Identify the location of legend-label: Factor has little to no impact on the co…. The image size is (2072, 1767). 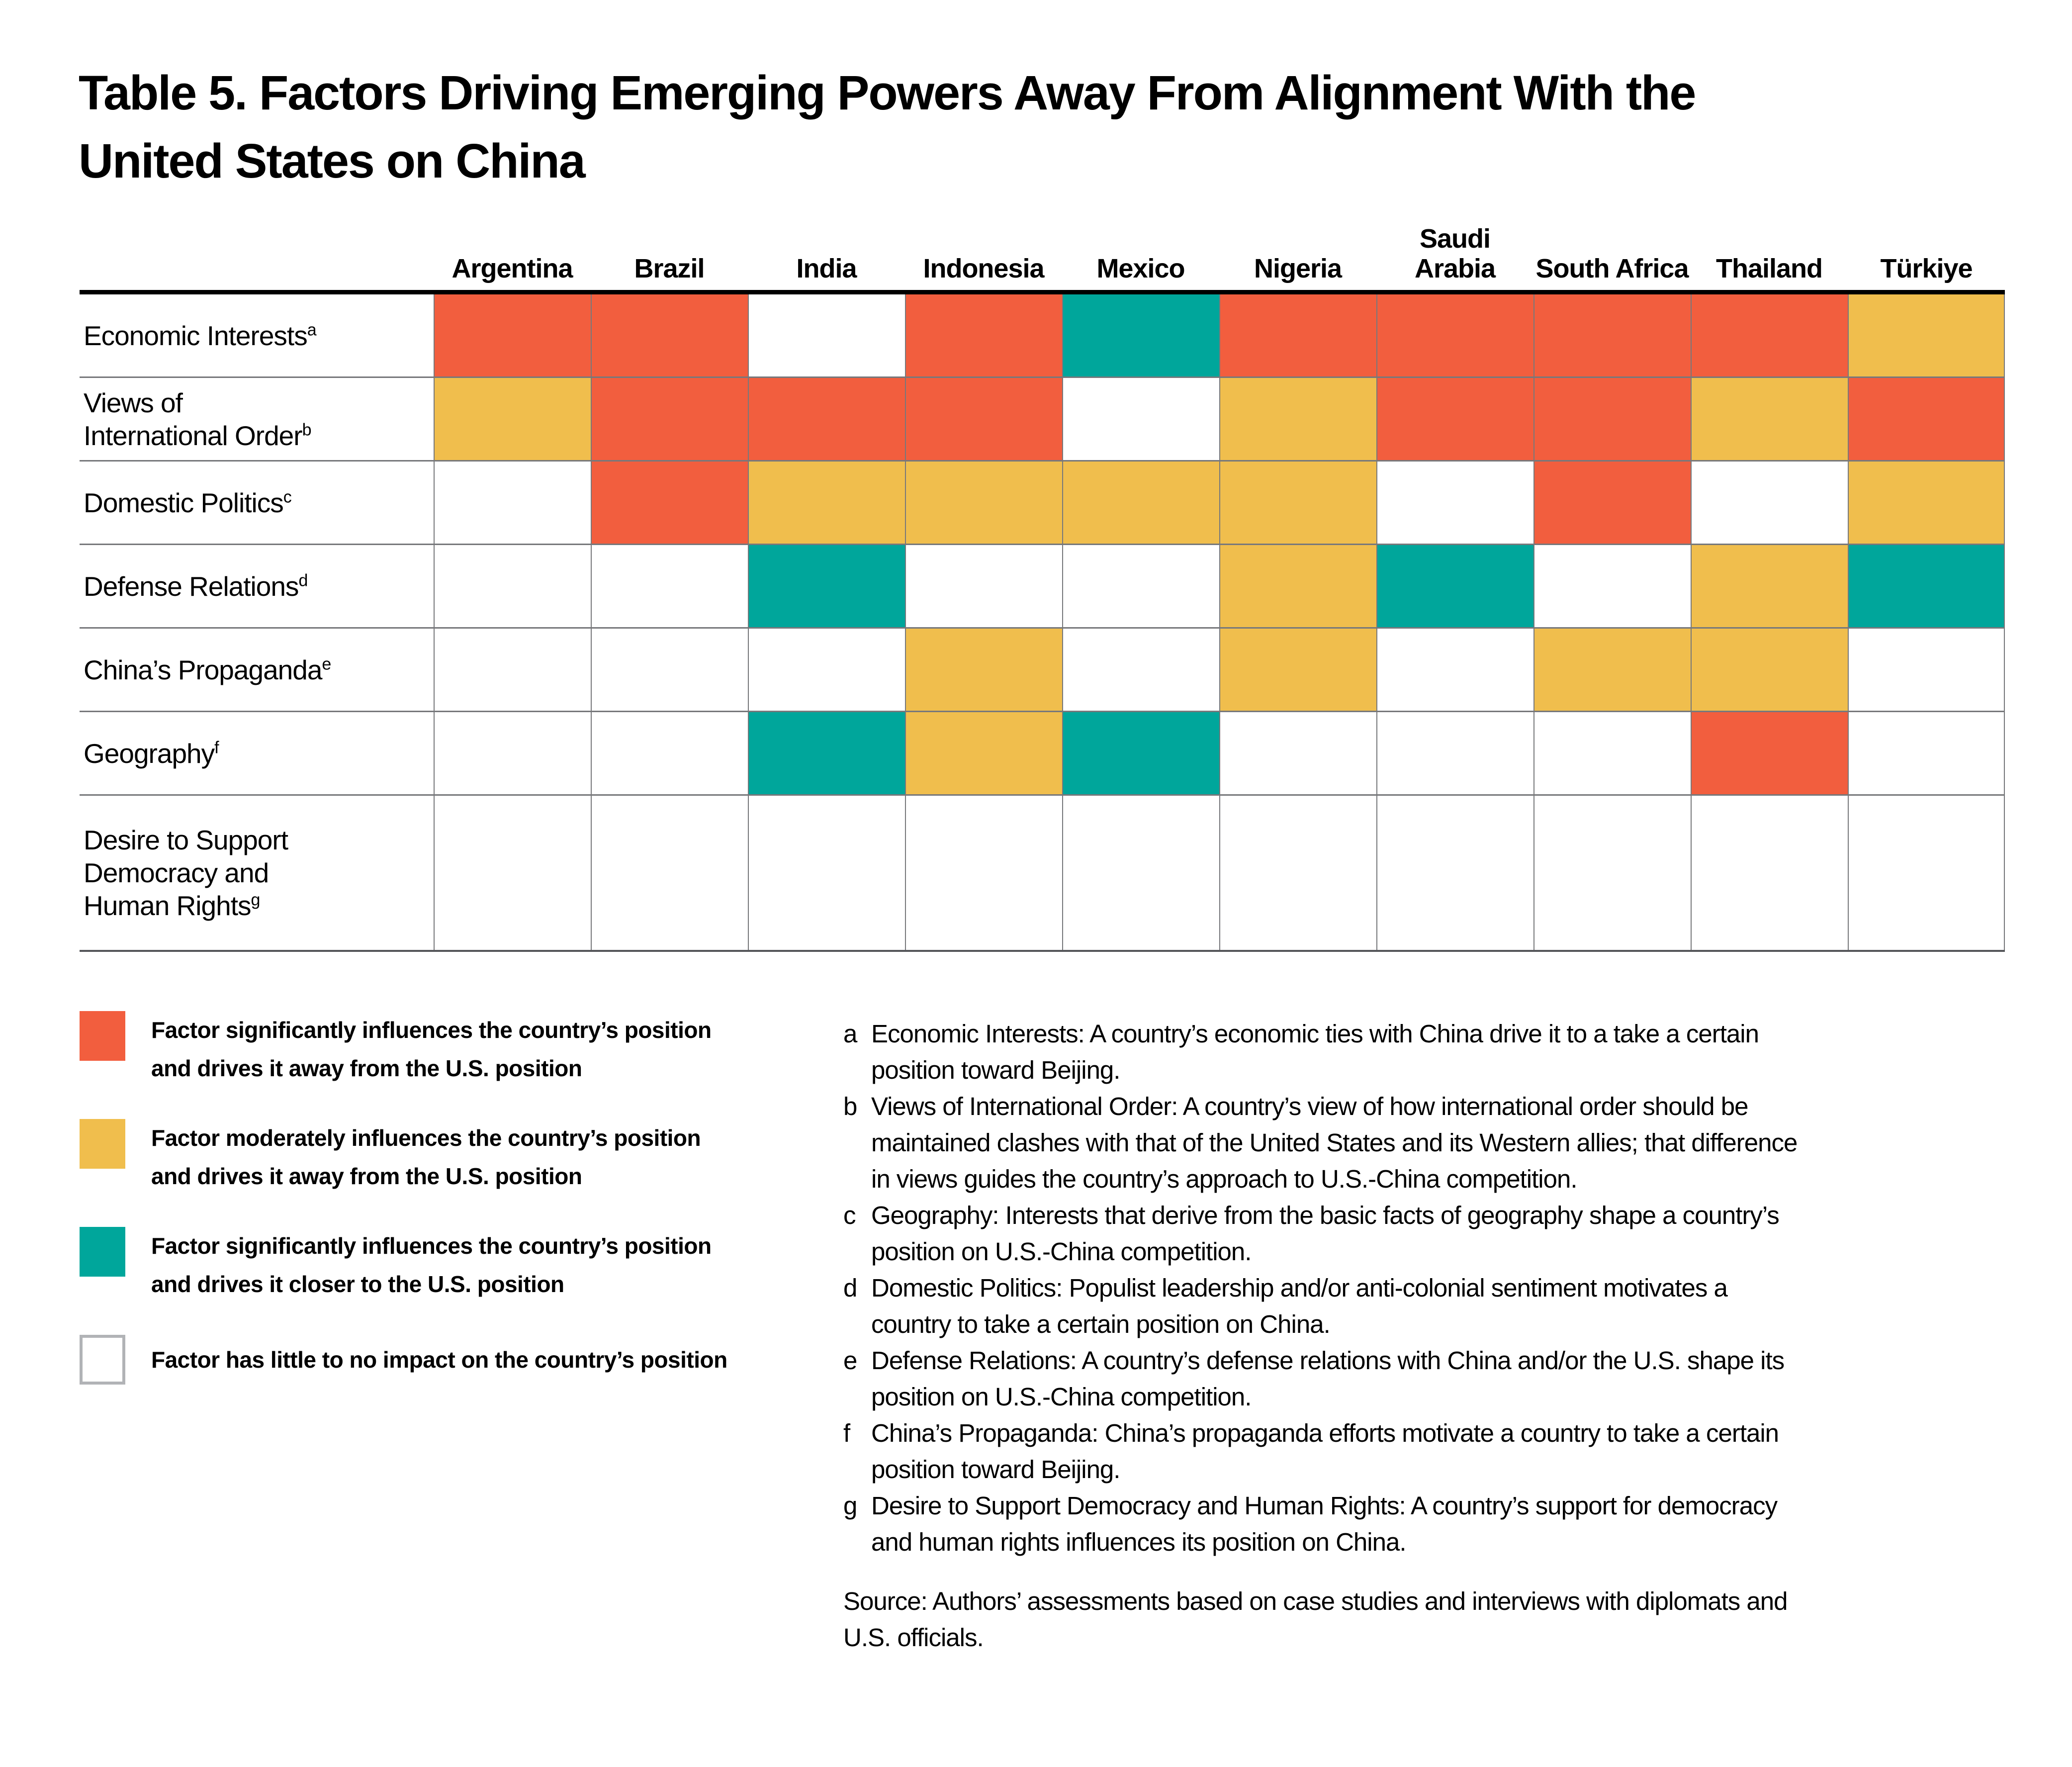
(439, 1359).